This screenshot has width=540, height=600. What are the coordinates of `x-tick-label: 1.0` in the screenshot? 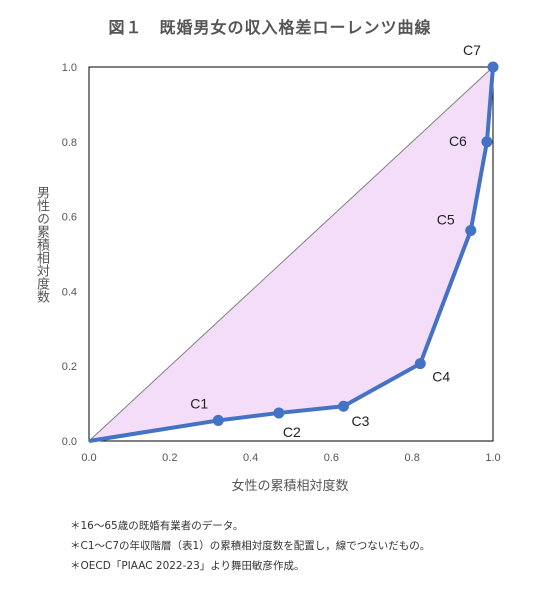 It's located at (492, 458).